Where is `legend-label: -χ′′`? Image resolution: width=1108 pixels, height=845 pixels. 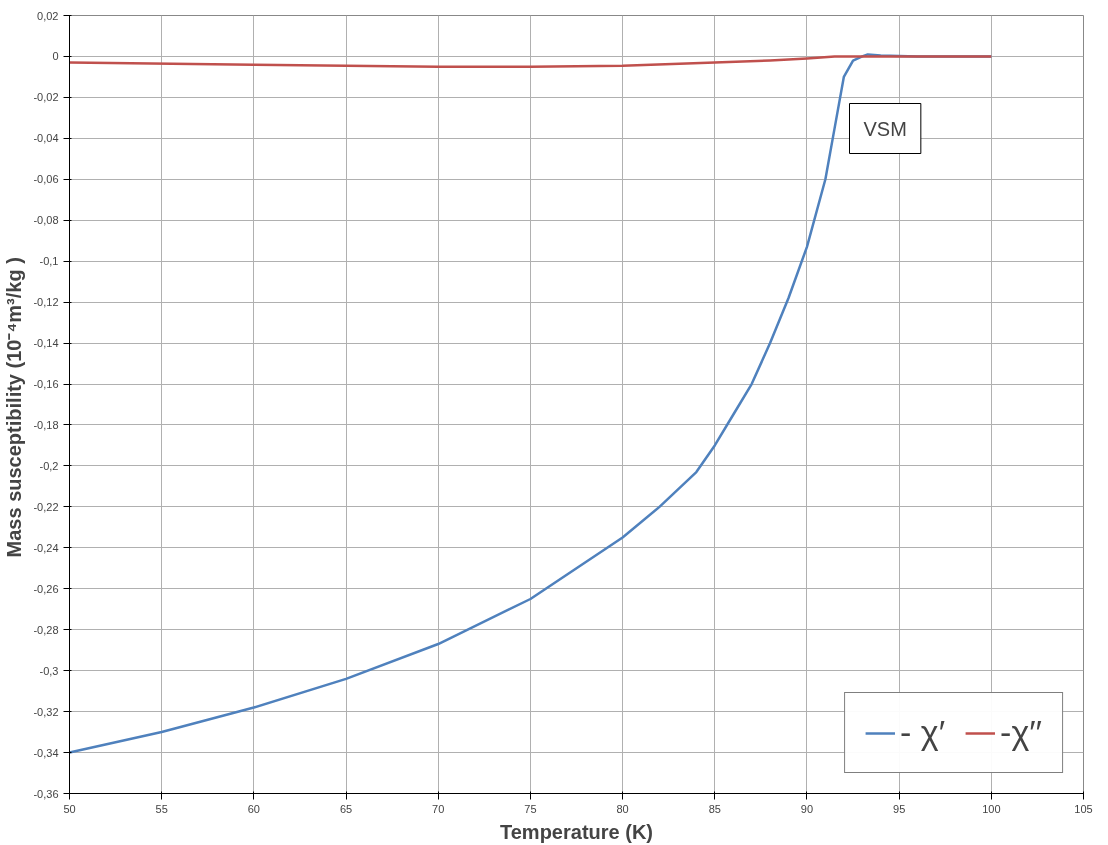 legend-label: -χ′′ is located at coordinates (1021, 732).